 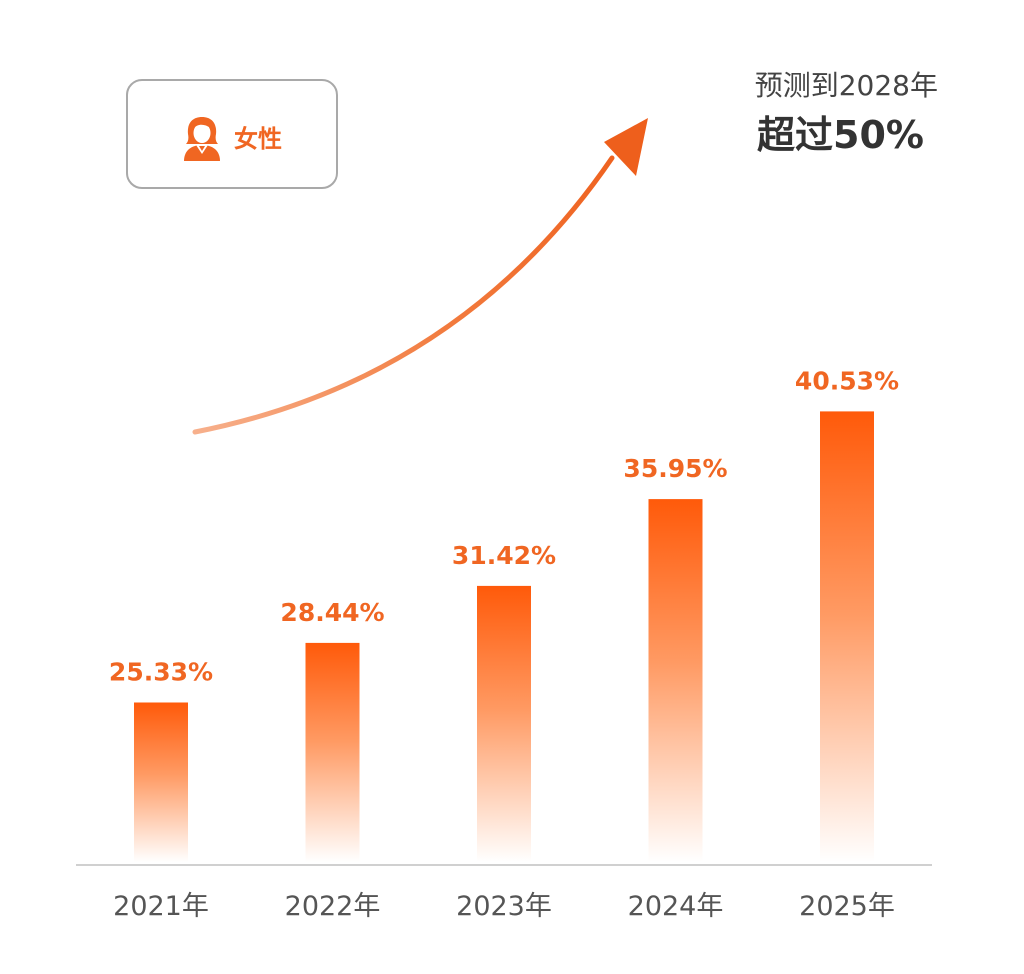 What do you see at coordinates (847, 380) in the screenshot?
I see `value-label-5: 40.53%` at bounding box center [847, 380].